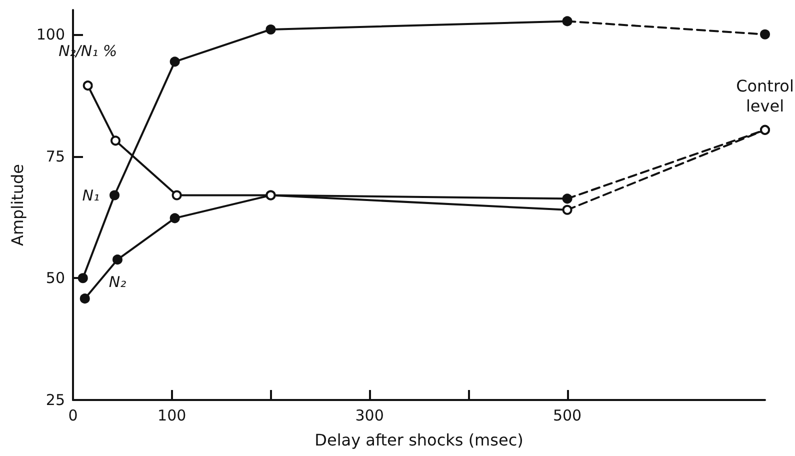 The width and height of the screenshot is (795, 456). I want to click on x-tick-label: 300, so click(369, 415).